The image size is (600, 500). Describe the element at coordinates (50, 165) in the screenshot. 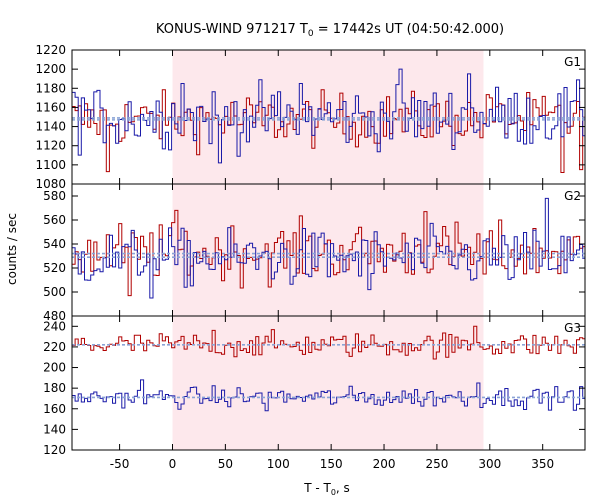

I see `y-tick-label: 1100` at that location.